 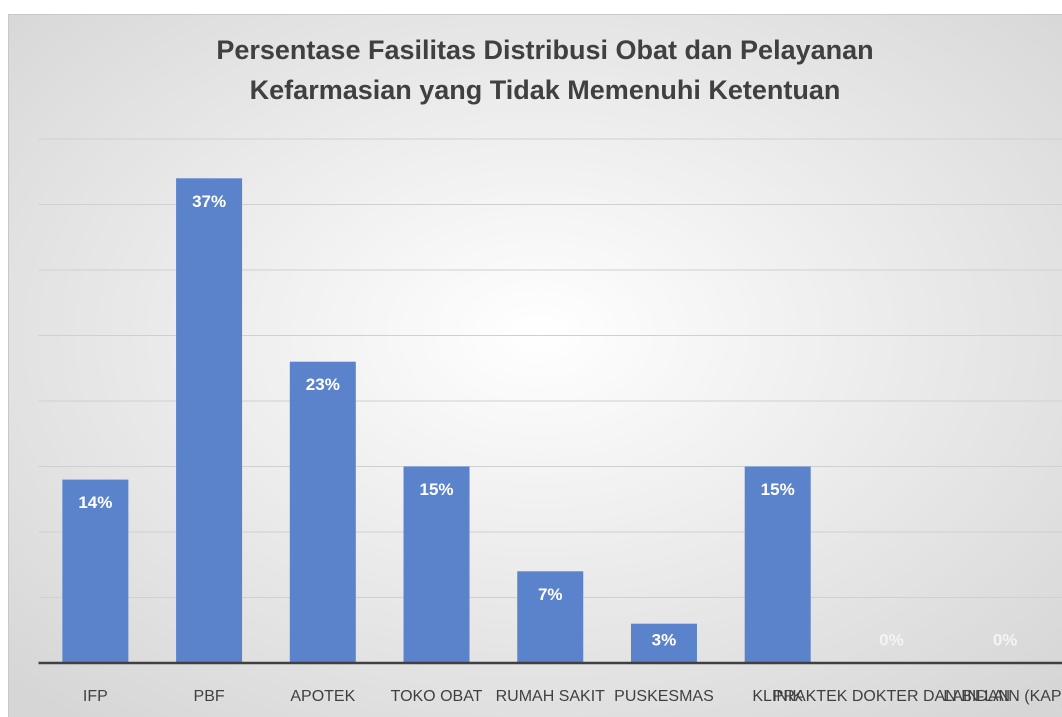 What do you see at coordinates (209, 696) in the screenshot?
I see `x-tick-label: PBF` at bounding box center [209, 696].